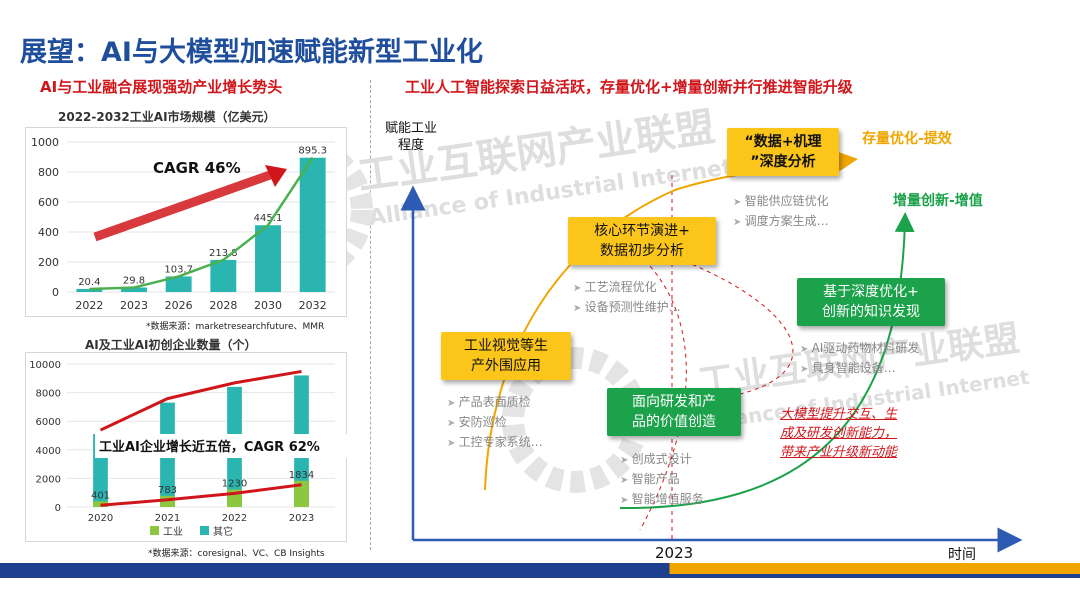 The width and height of the screenshot is (1080, 608). What do you see at coordinates (134, 281) in the screenshot?
I see `chart1-value-label: 29.8` at bounding box center [134, 281].